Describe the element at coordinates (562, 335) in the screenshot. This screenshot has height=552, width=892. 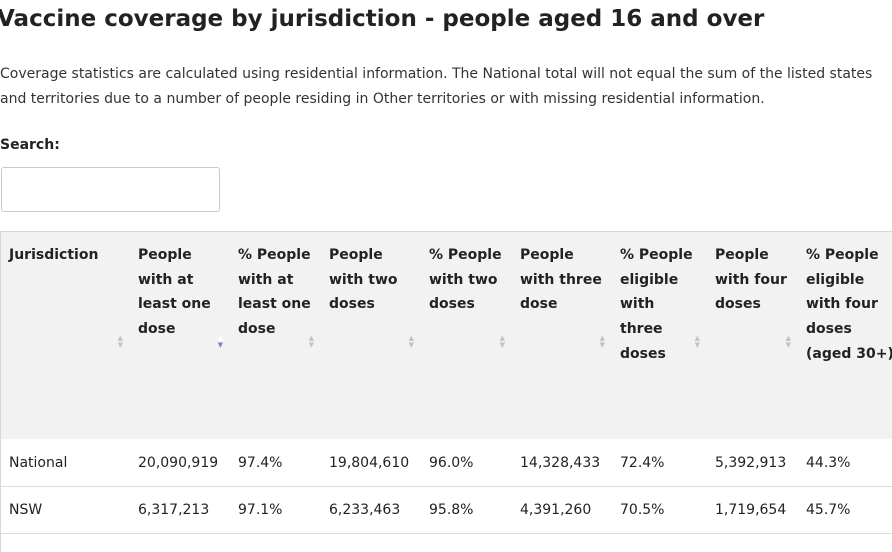
I see `column-header-5: People with three dose ▲ ▼` at that location.